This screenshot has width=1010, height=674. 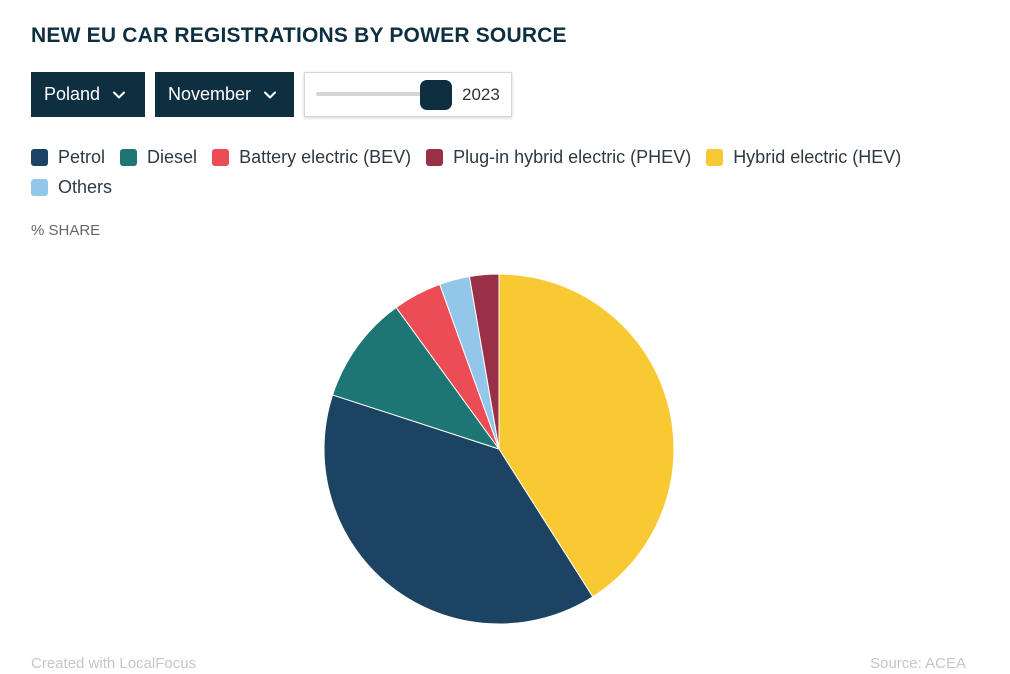 What do you see at coordinates (82, 156) in the screenshot?
I see `legend-label: Petrol` at bounding box center [82, 156].